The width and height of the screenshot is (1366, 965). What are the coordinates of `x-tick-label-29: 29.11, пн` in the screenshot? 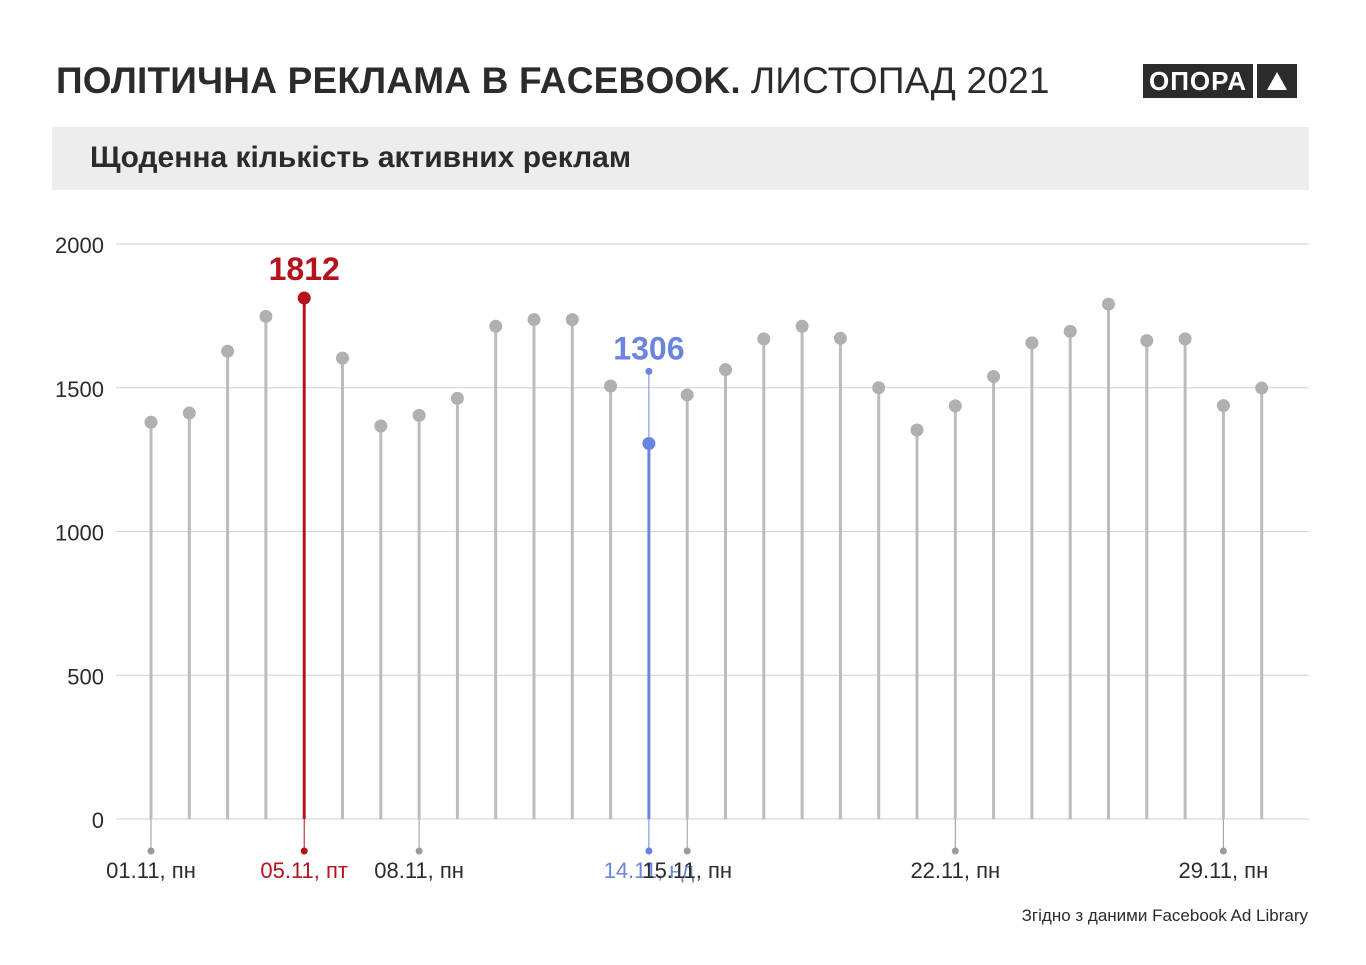 It's located at (1224, 870).